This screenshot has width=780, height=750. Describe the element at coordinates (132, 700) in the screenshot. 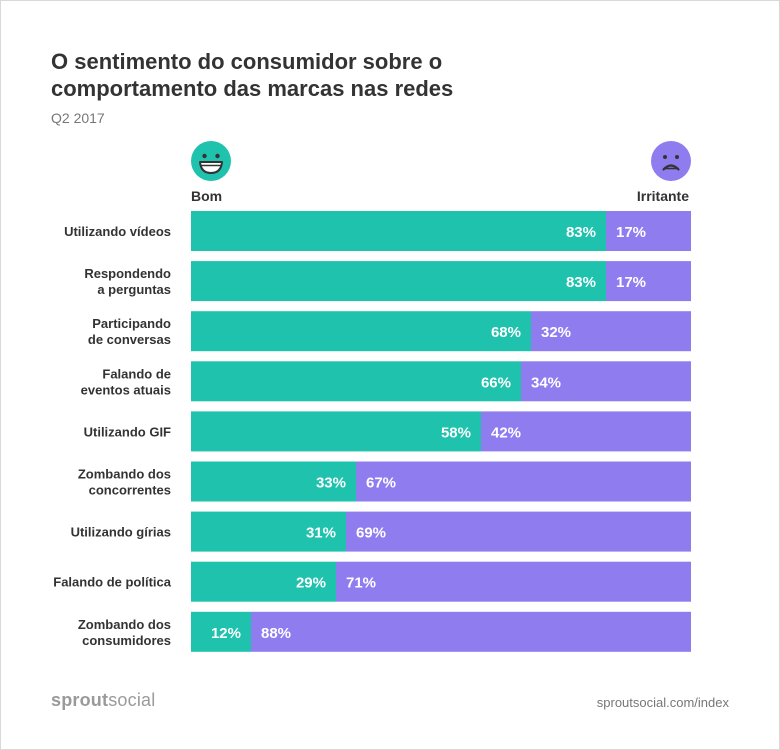

I see `logo-light-part: social` at that location.